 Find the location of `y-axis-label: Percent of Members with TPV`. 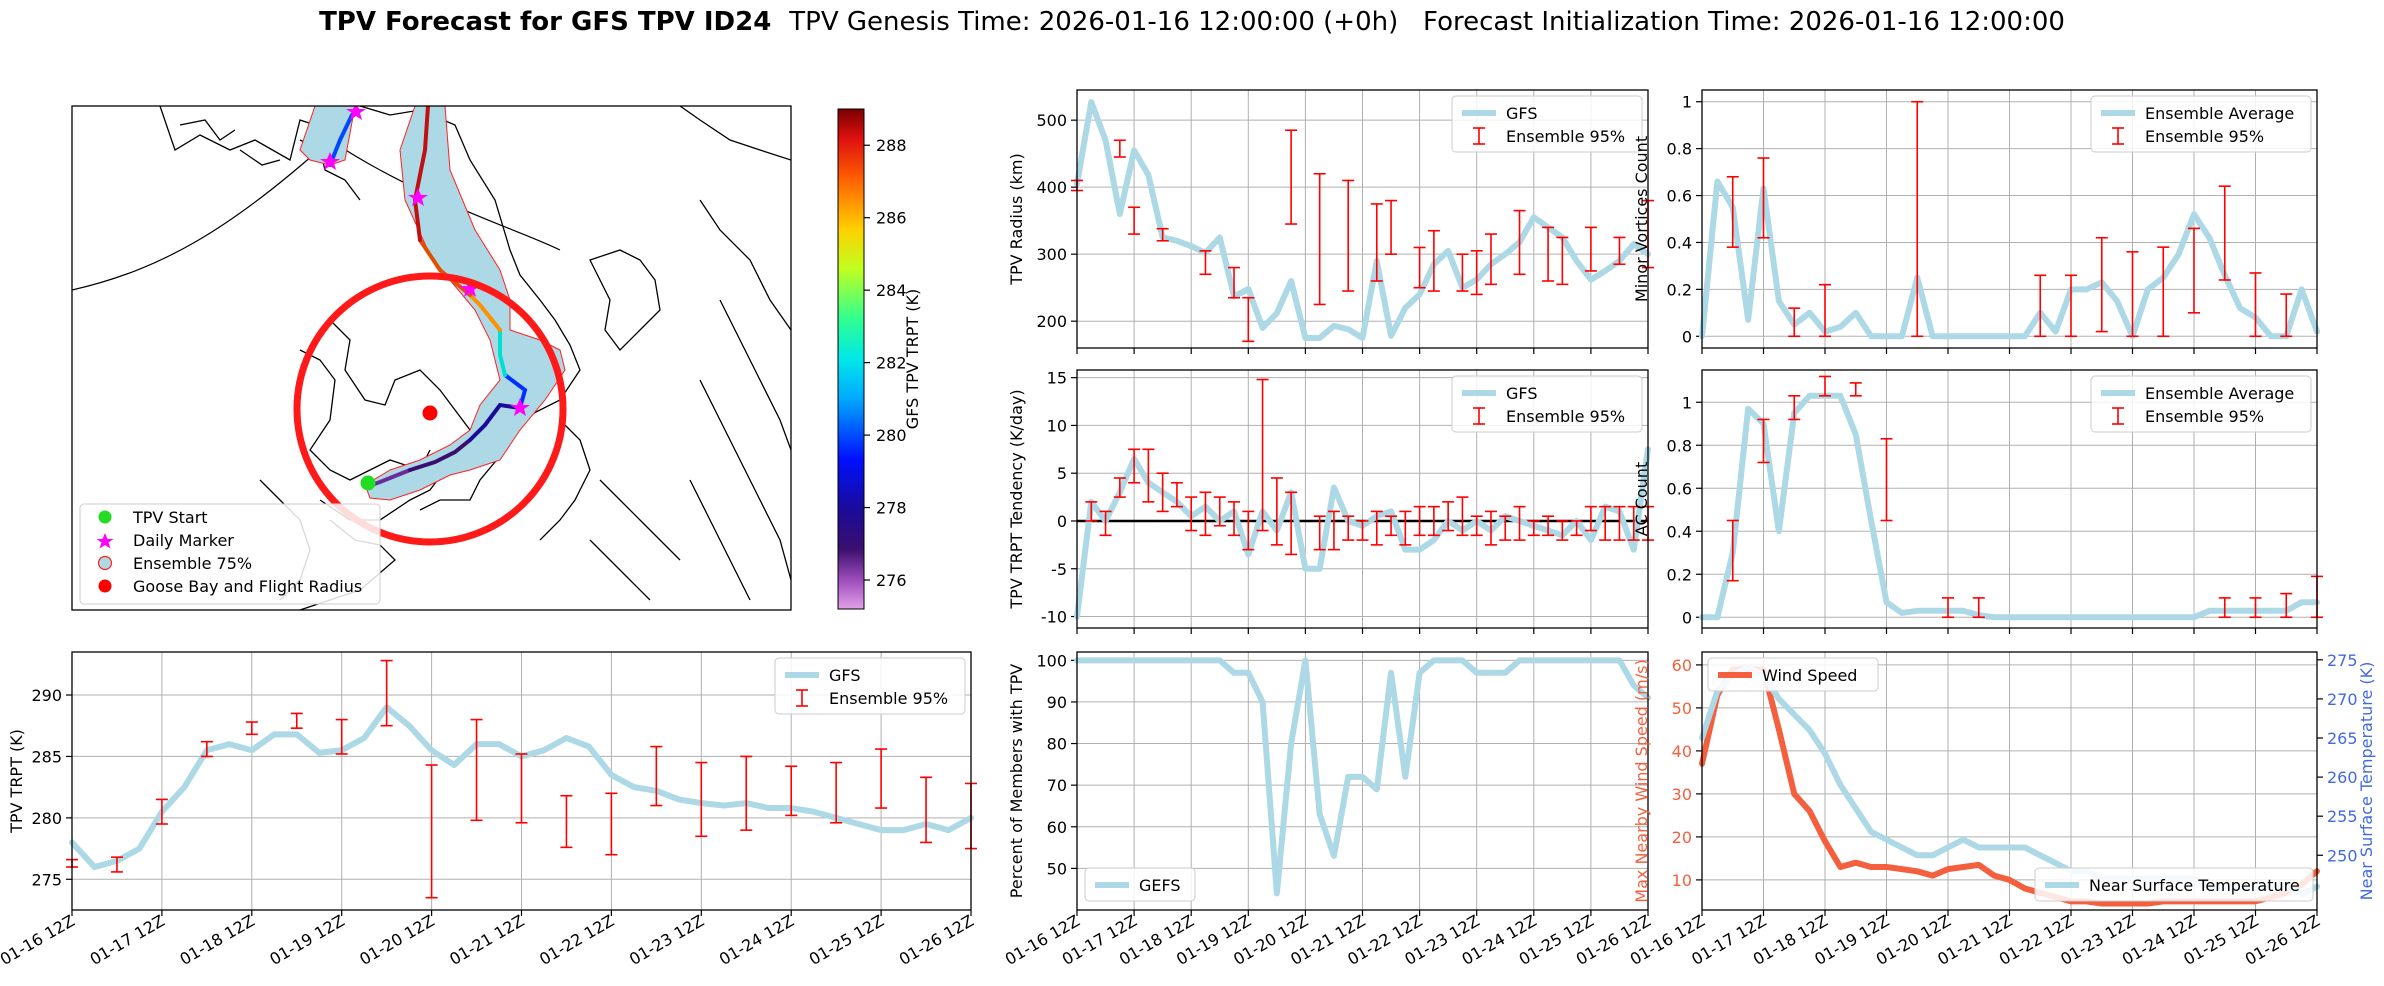

y-axis-label: Percent of Members with TPV is located at coordinates (1016, 781).